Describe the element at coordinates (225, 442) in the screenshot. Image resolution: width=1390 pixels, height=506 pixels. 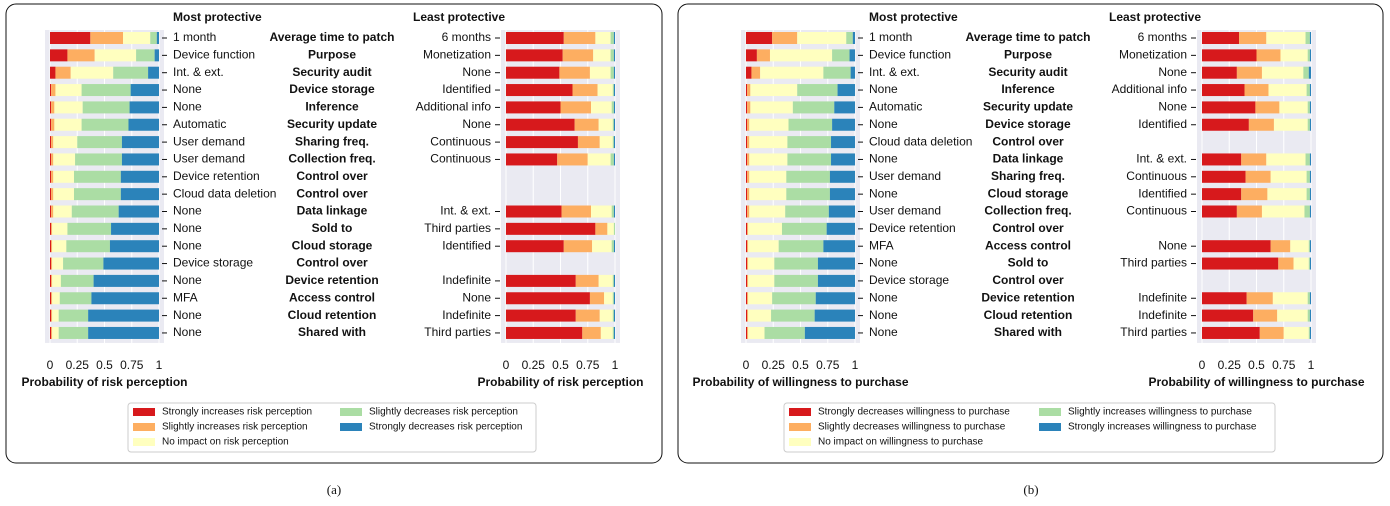
I see `legend-label: No impact on risk perception` at that location.